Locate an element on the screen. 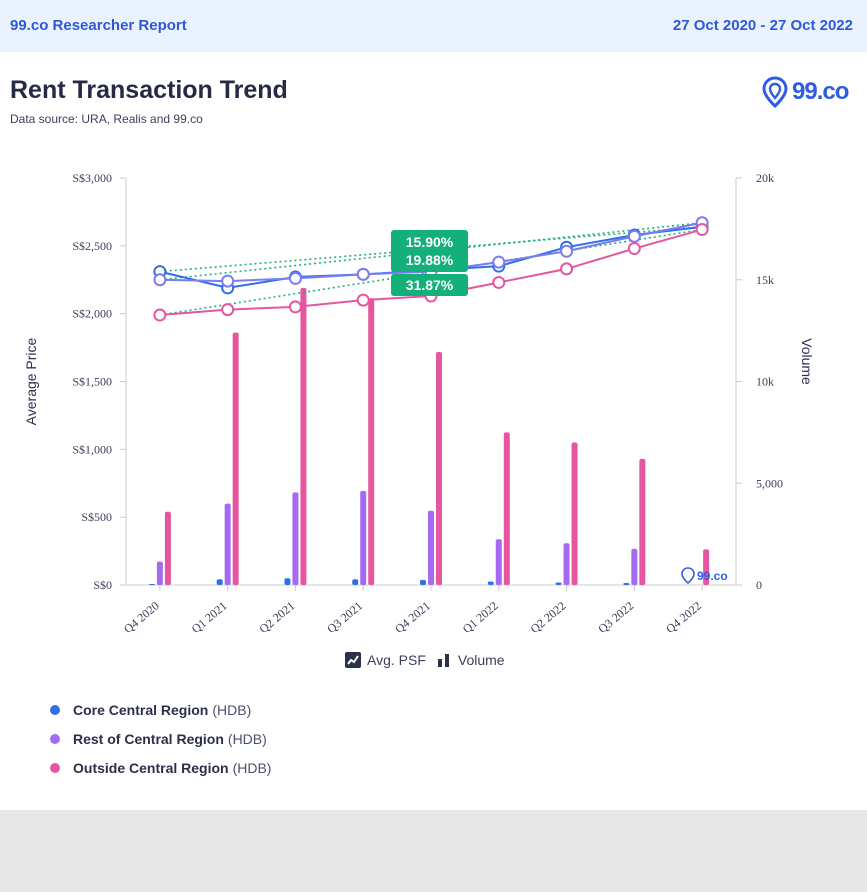  left-tick-label: S$1,500 is located at coordinates (92, 382).